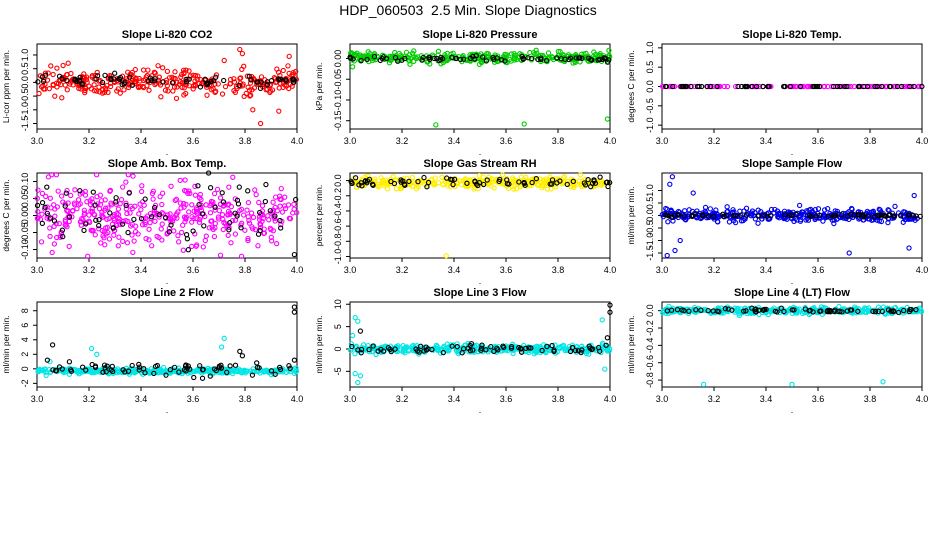 This screenshot has width=936, height=540. What do you see at coordinates (480, 281) in the screenshot?
I see `x-axis-label: .` at bounding box center [480, 281].